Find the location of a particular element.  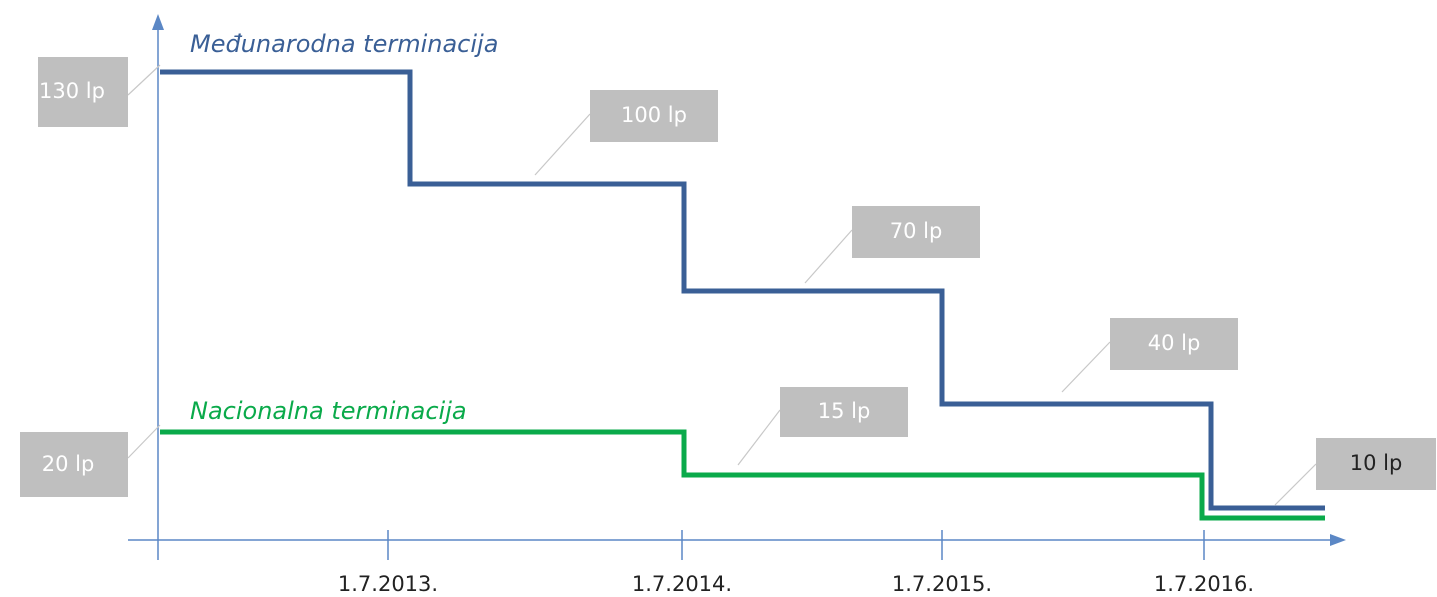

value-label: 70 lp is located at coordinates (916, 231).